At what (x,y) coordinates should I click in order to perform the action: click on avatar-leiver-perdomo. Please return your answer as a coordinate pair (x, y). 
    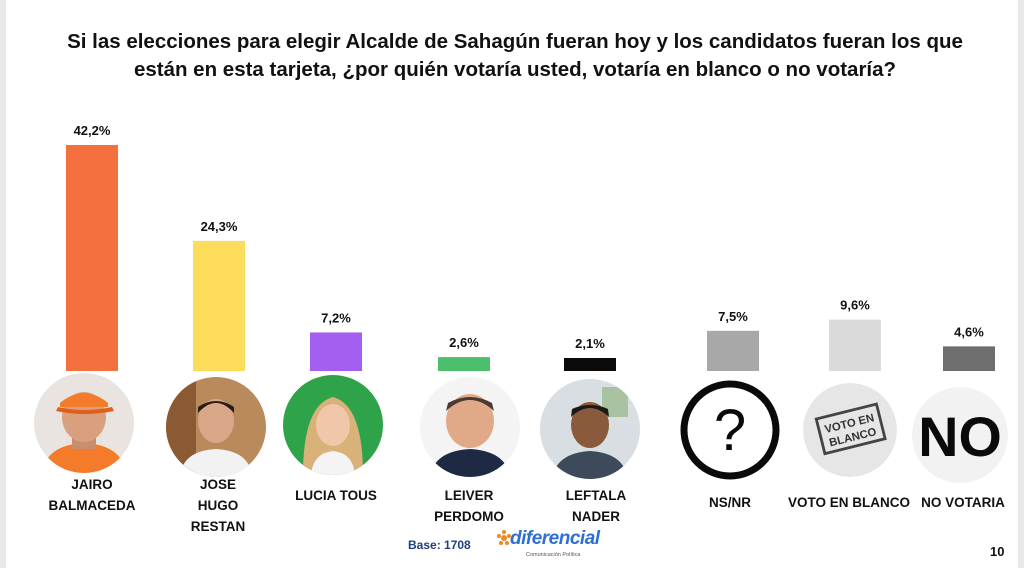
    Looking at the image, I should click on (470, 427).